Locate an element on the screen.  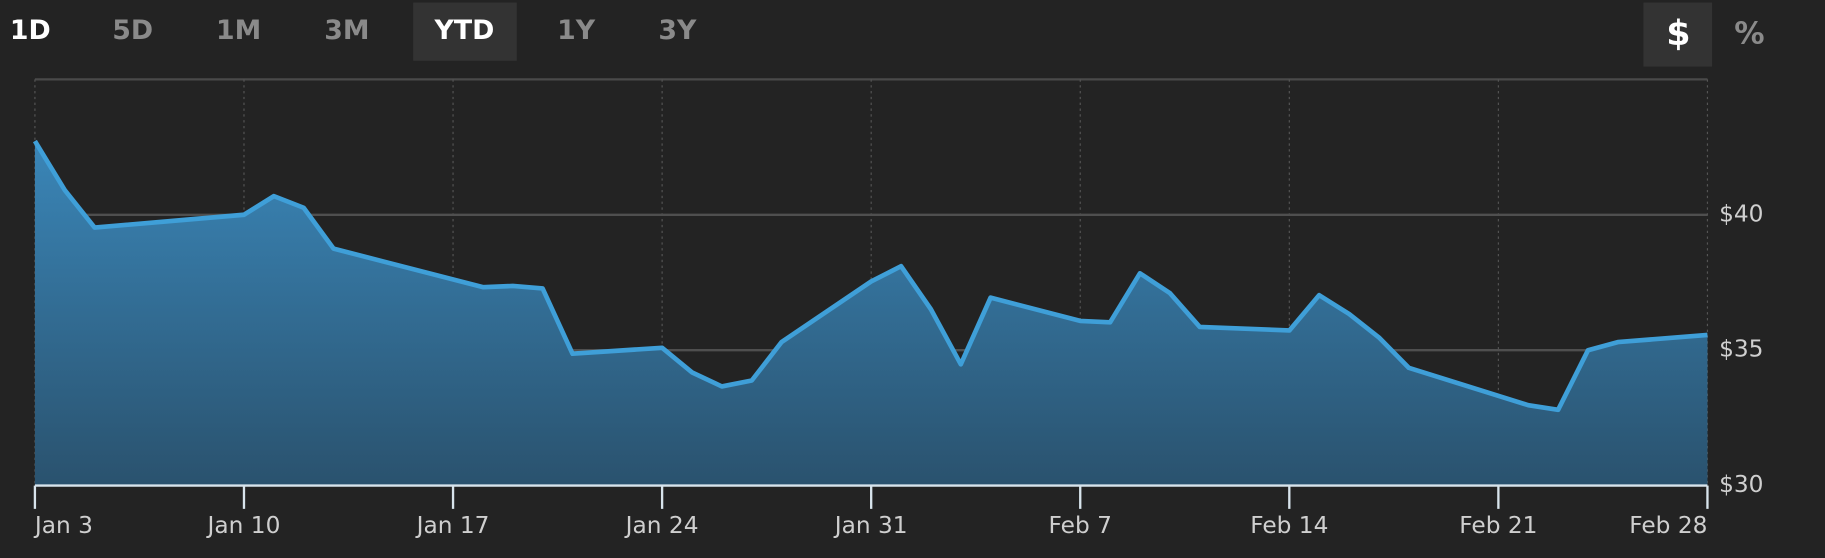
range-tab: YTD is located at coordinates (463, 30).